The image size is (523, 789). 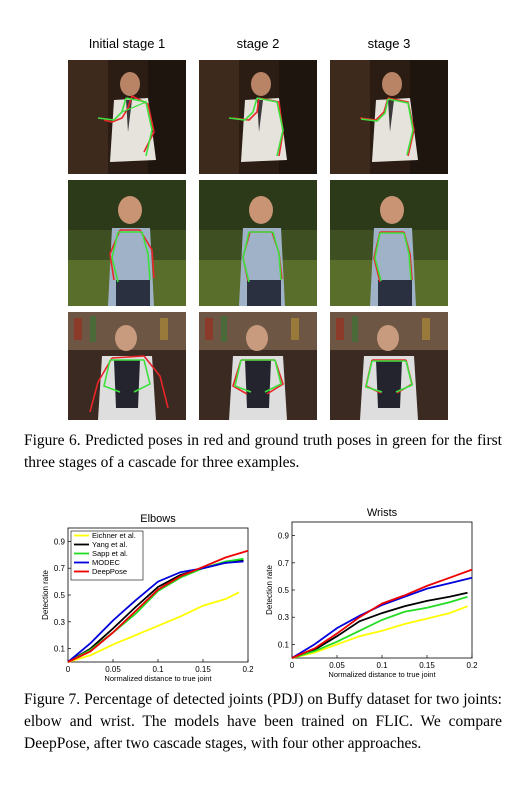 I want to click on wrists-ytick-label: 0.5, so click(x=284, y=590).